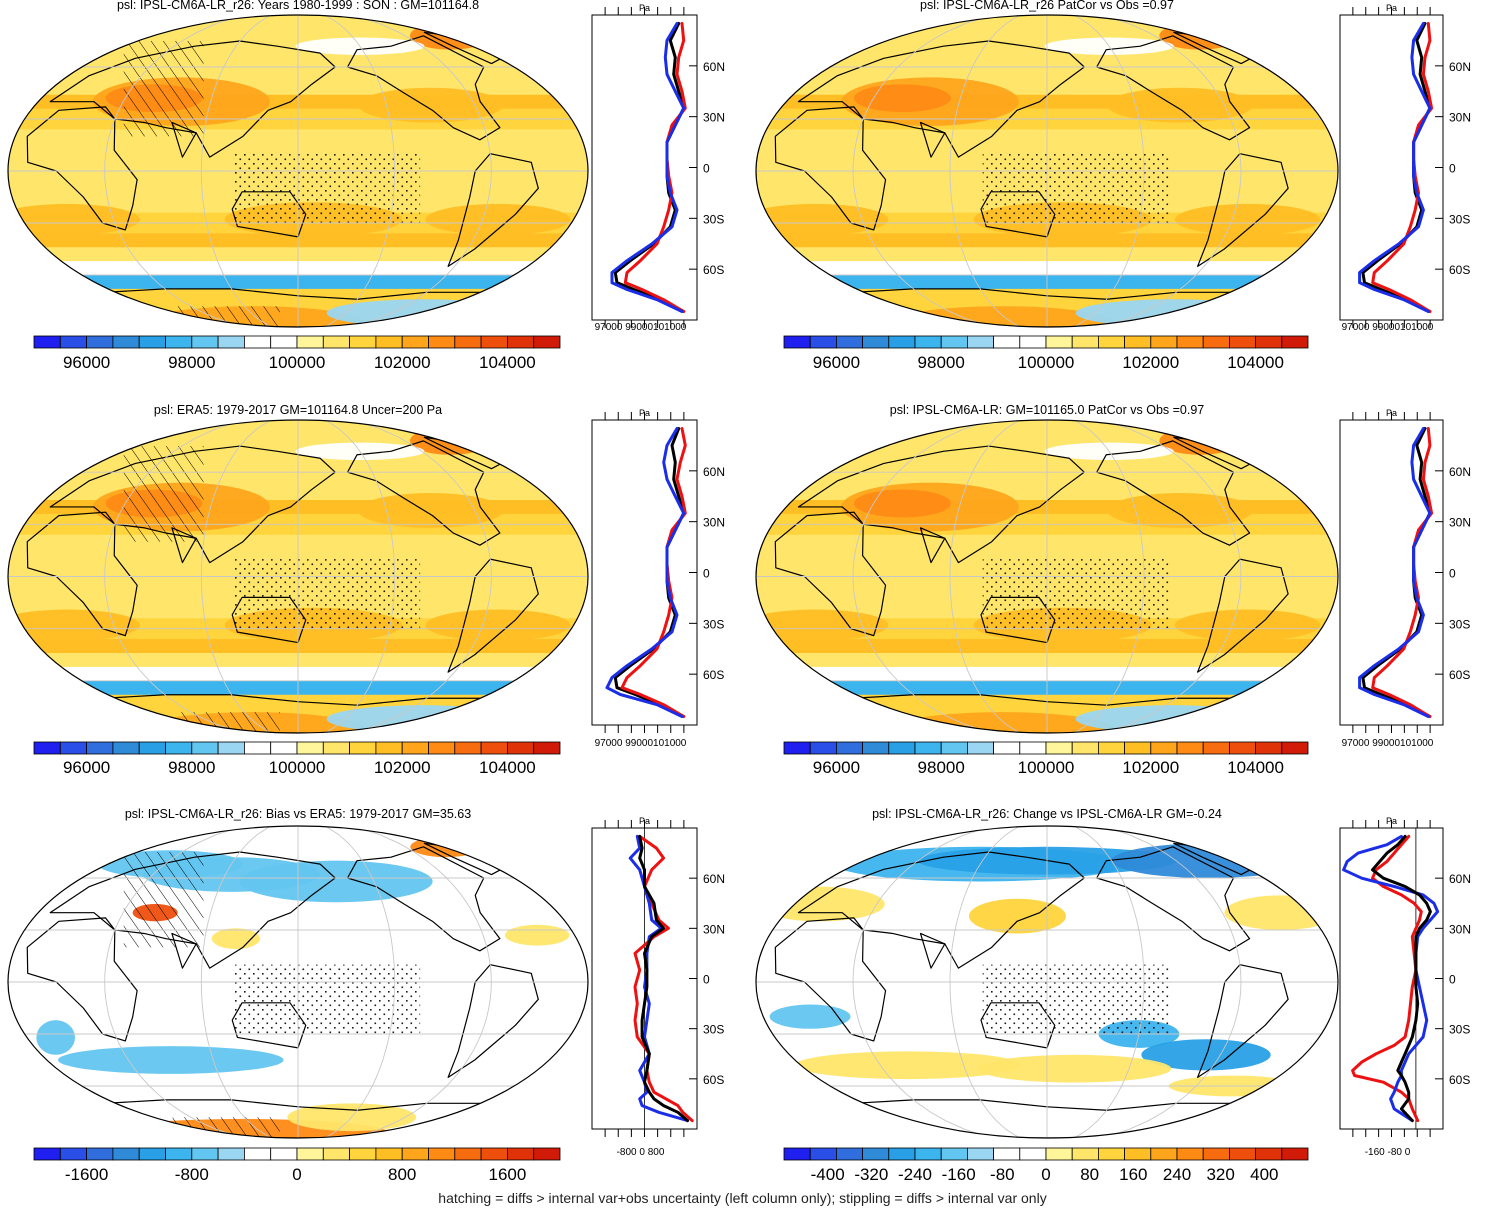 This screenshot has height=1212, width=1485. I want to click on colorbar-label: 800, so click(402, 1174).